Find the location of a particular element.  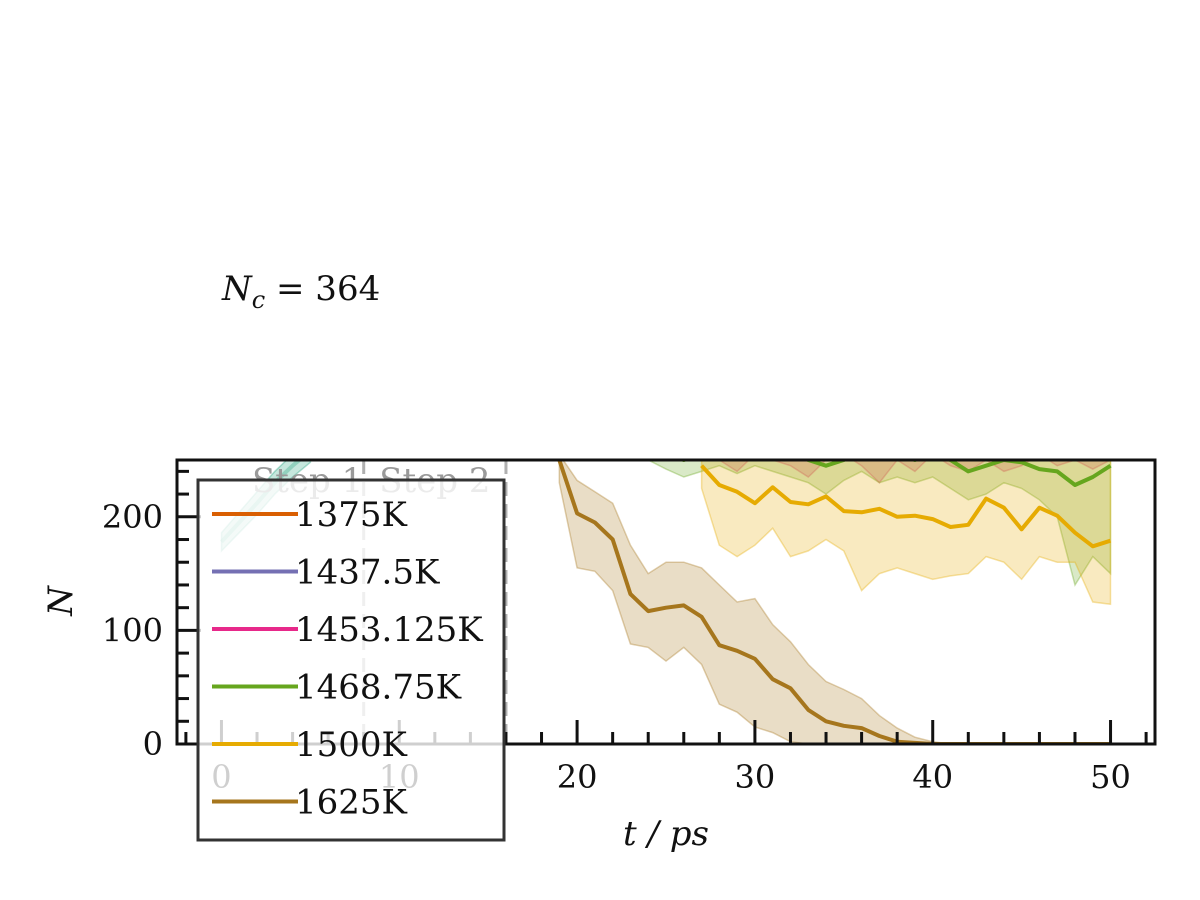

line-1625k is located at coordinates (834, 602).